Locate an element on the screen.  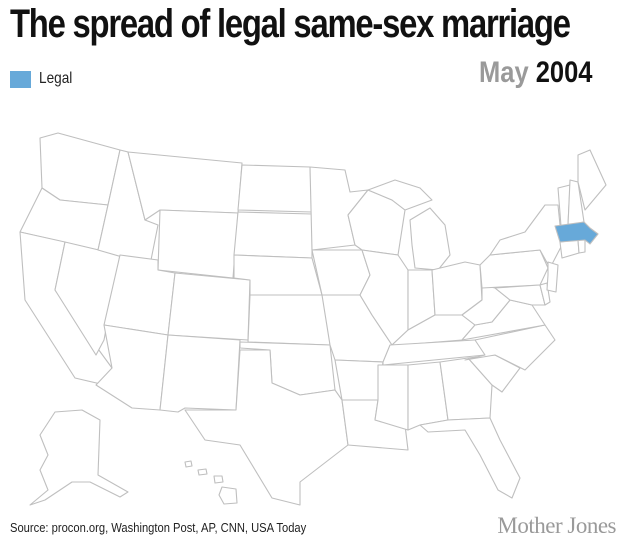
legend: Legal is located at coordinates (44, 79).